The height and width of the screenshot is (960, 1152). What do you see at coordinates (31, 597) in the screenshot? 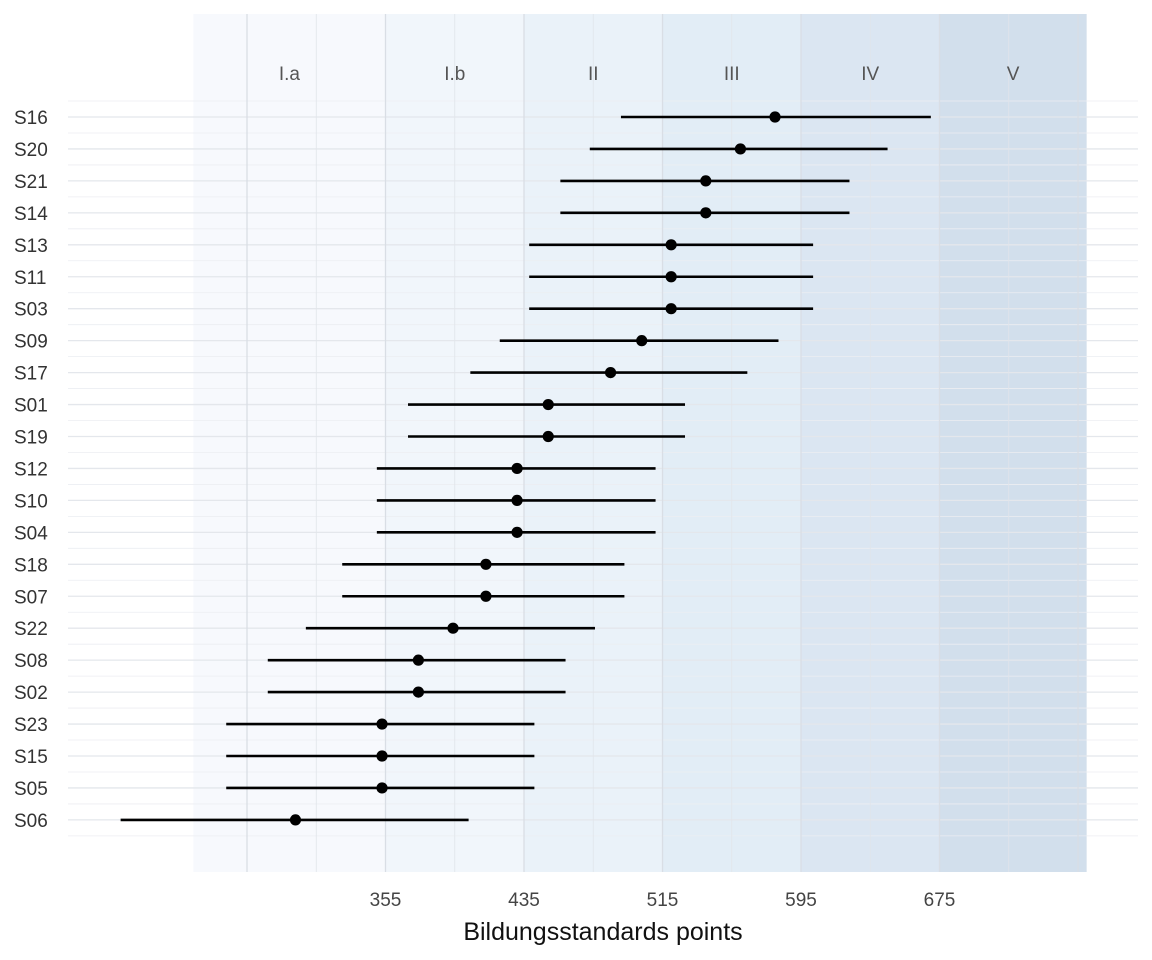
I see `row-label-S07: S07` at bounding box center [31, 597].